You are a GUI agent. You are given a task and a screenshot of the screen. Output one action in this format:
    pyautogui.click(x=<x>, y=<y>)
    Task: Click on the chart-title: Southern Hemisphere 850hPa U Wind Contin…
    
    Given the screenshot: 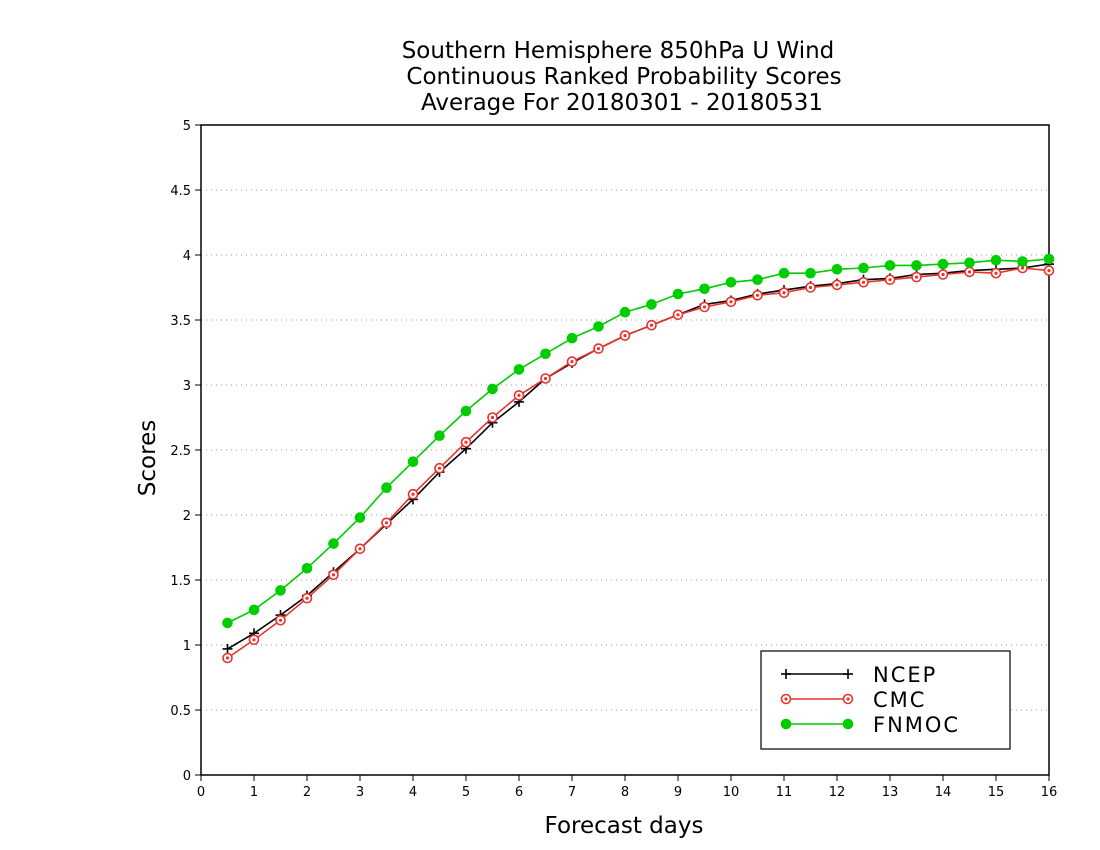 What is the action you would take?
    pyautogui.click(x=622, y=77)
    